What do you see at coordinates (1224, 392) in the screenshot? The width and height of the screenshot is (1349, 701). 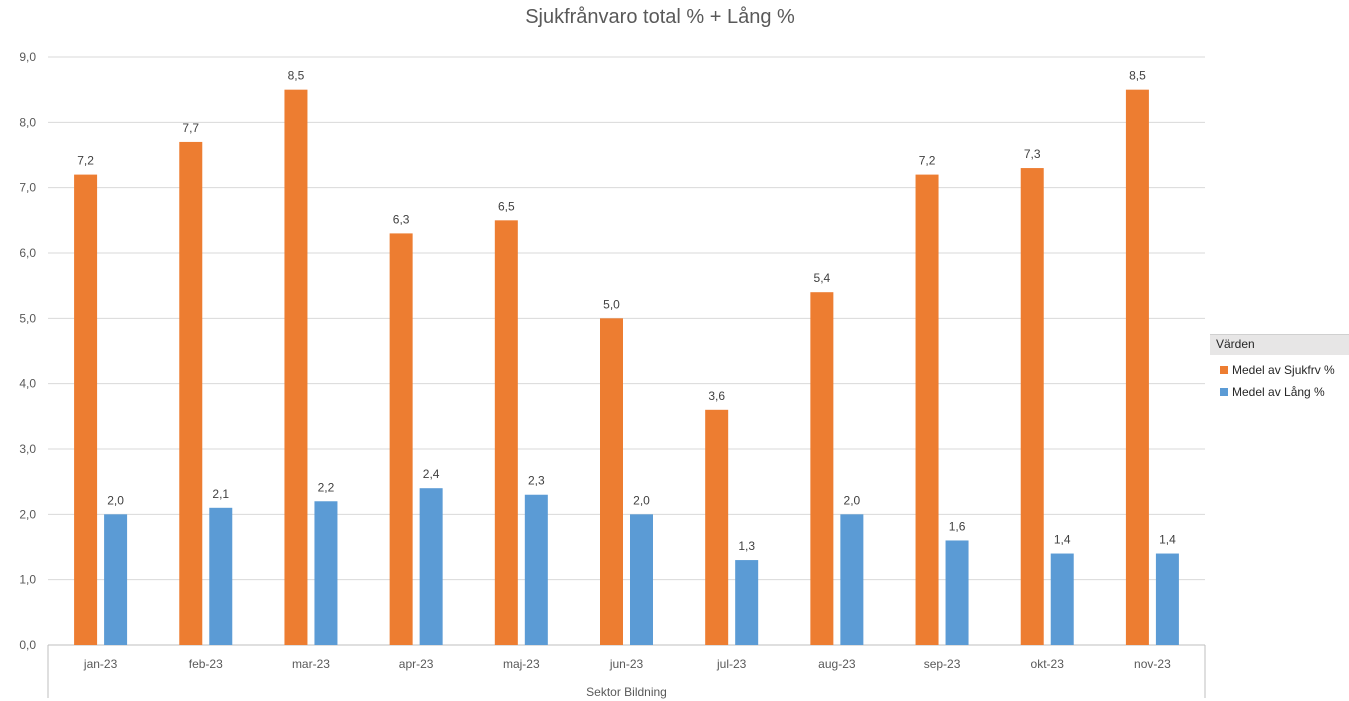 I see `legend-swatch-blue` at bounding box center [1224, 392].